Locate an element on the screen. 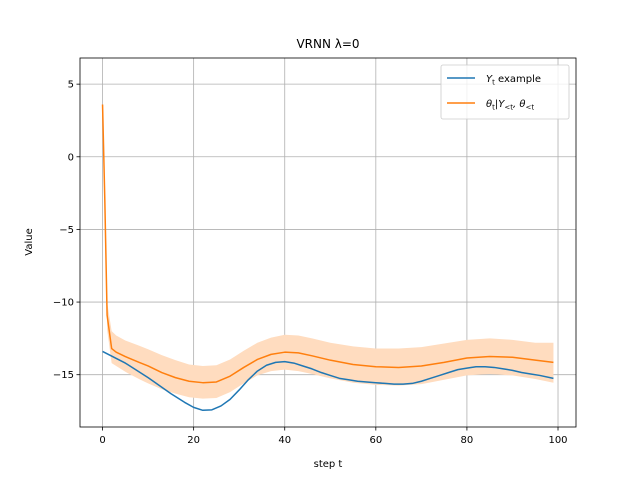  x-tick-label: 80 is located at coordinates (467, 440).